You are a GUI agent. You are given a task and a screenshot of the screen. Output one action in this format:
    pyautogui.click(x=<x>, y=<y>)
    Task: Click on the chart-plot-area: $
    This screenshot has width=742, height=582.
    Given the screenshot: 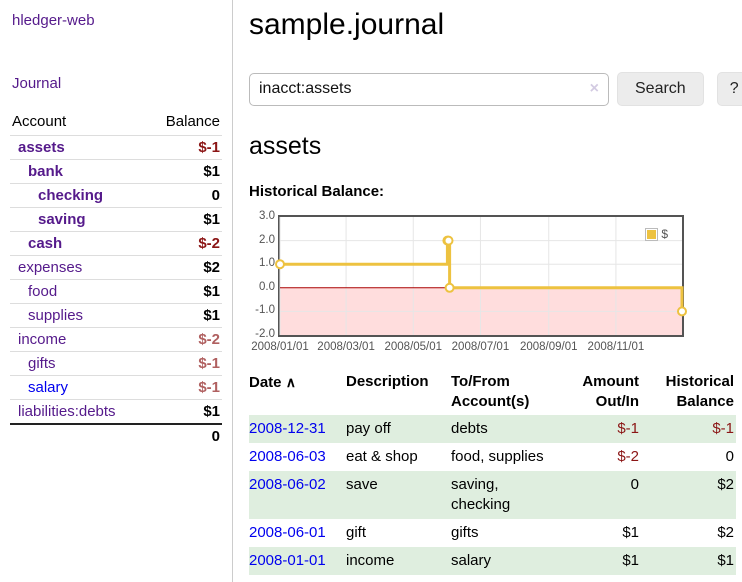 What is the action you would take?
    pyautogui.click(x=481, y=276)
    